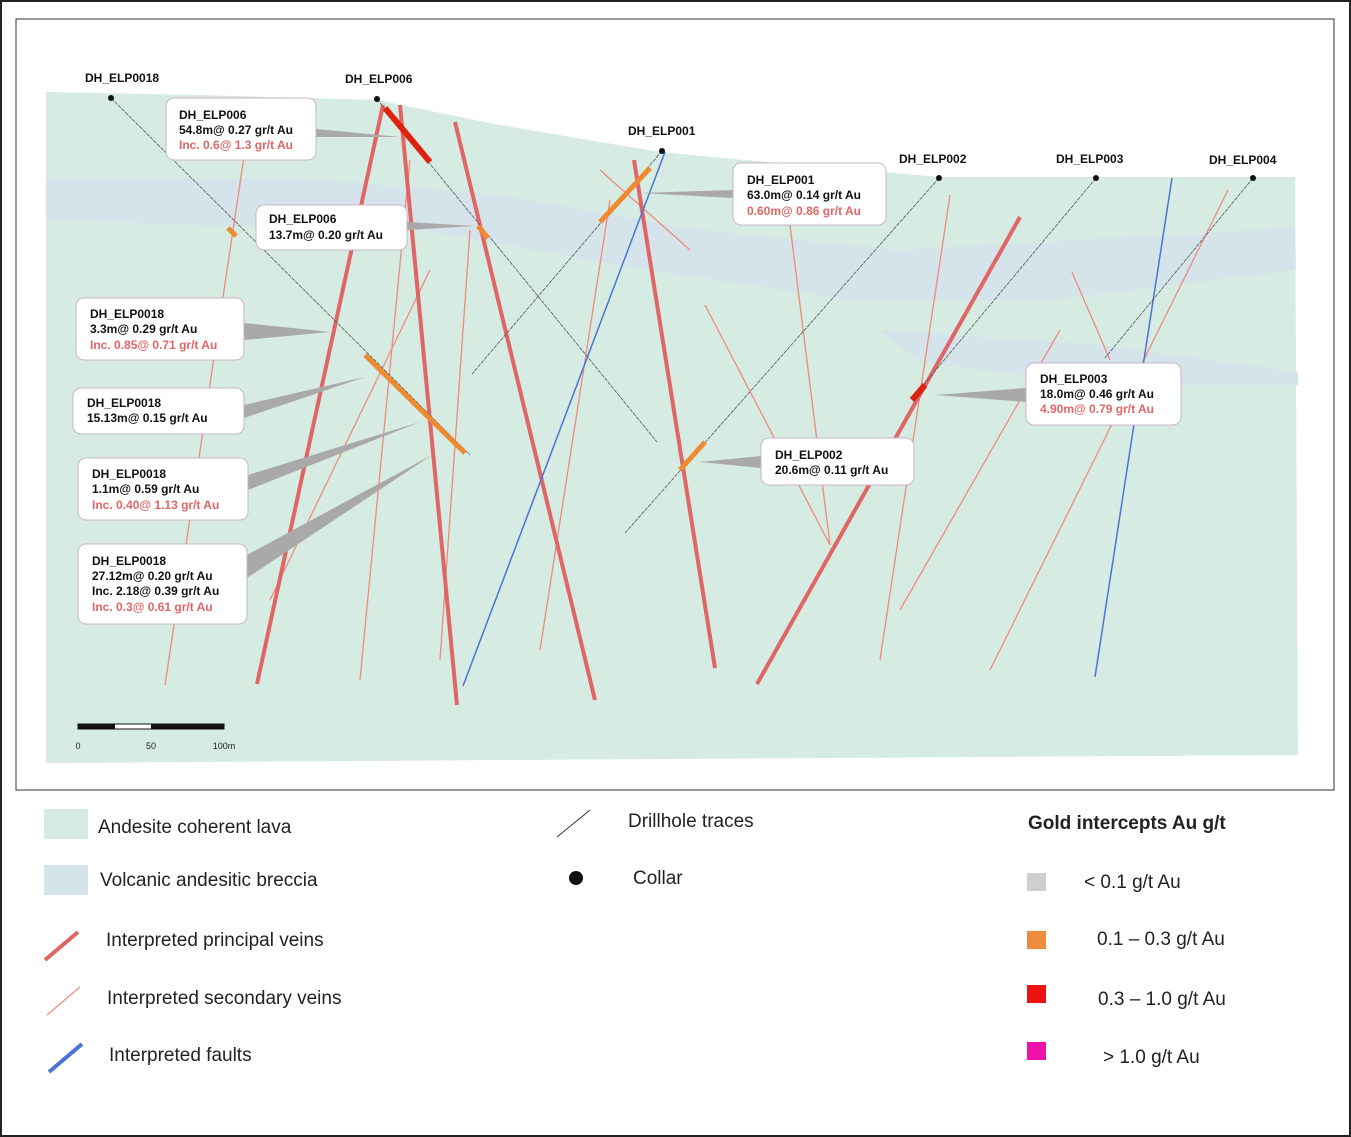  Describe the element at coordinates (236, 130) in the screenshot. I see `callout-text: 54.8m@ 0.27 gr/t Au` at that location.